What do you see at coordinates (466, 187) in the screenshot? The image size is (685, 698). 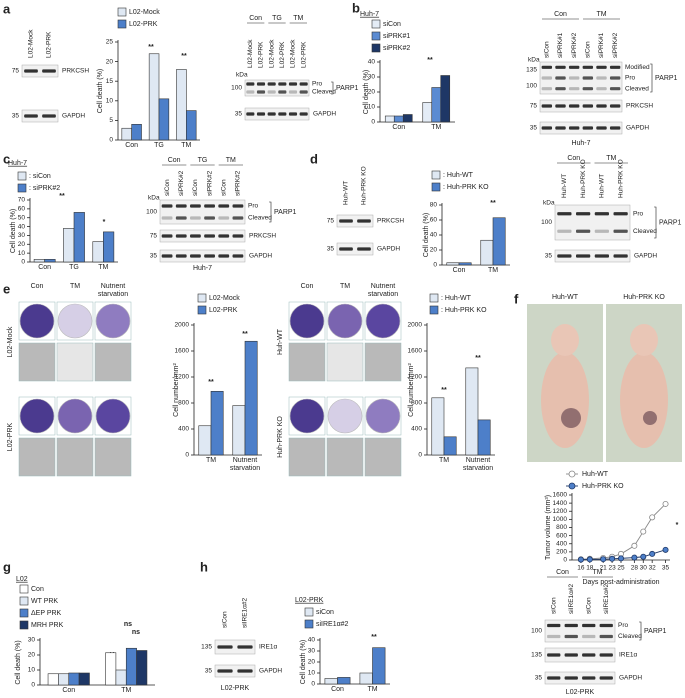 I see `legend-label: : Huh-PRK KO` at bounding box center [466, 187].